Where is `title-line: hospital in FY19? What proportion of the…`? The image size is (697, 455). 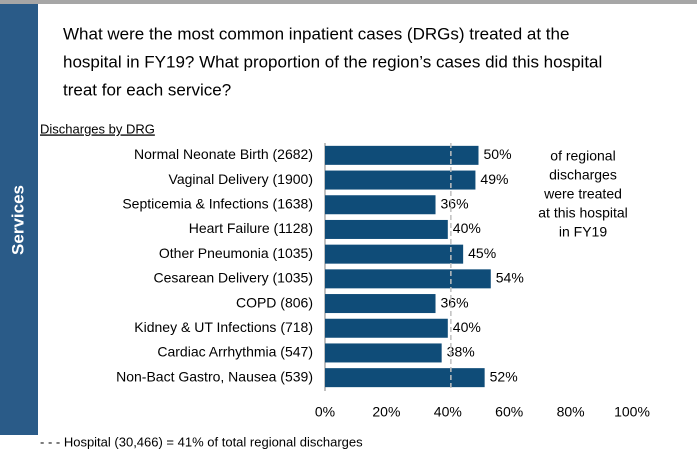
title-line: hospital in FY19? What proportion of the… is located at coordinates (332, 61).